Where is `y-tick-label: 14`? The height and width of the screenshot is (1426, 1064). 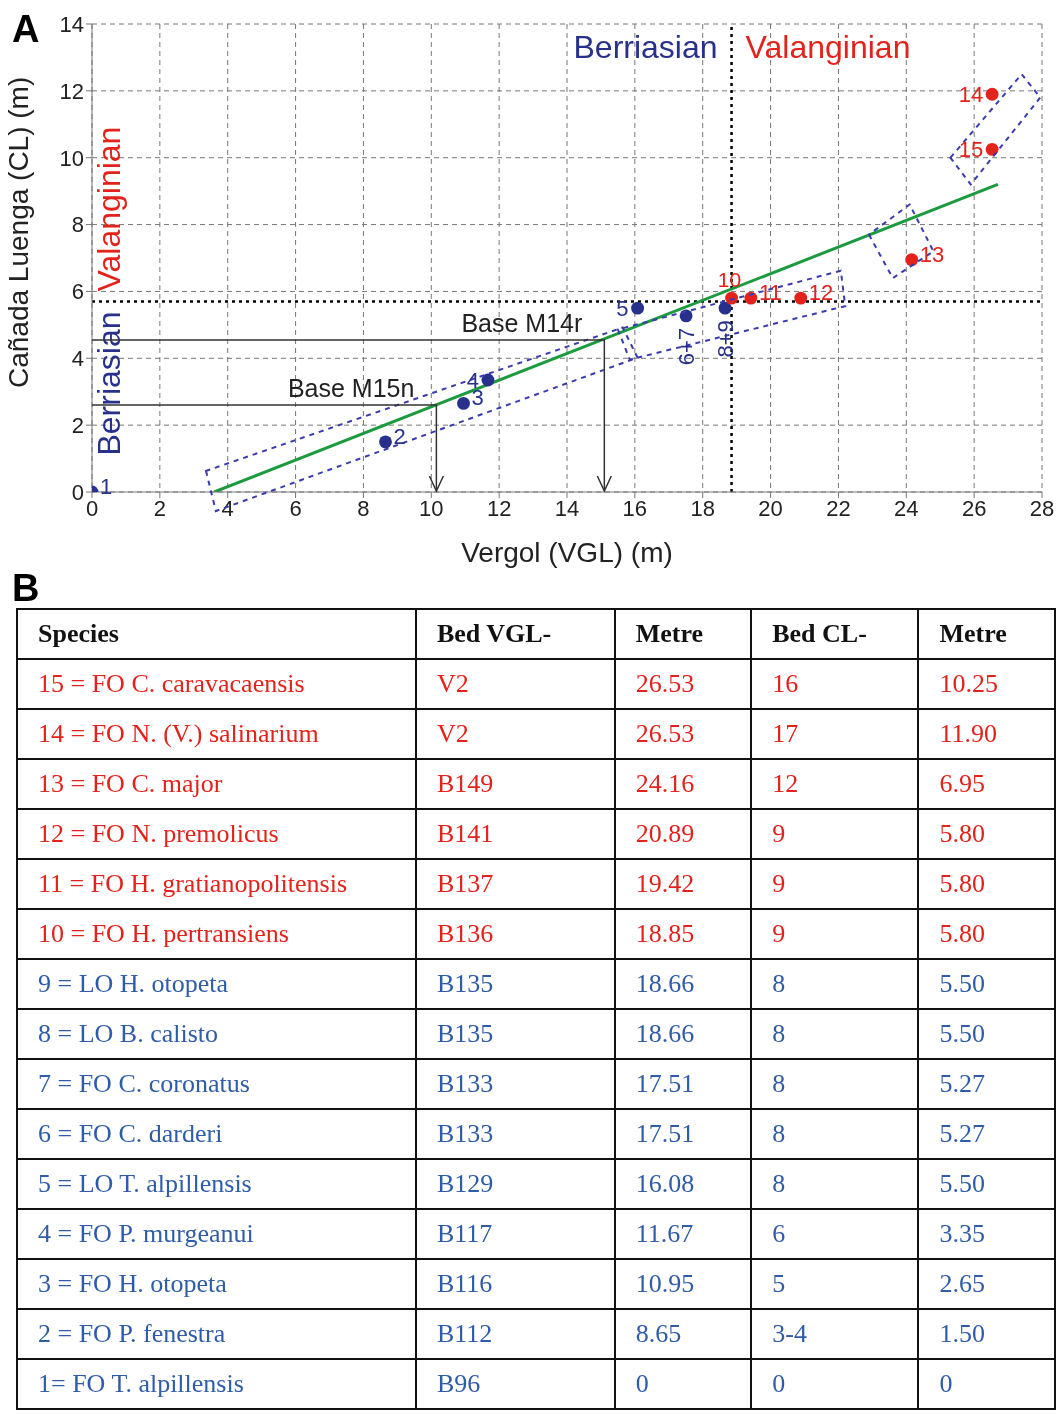 y-tick-label: 14 is located at coordinates (71, 24).